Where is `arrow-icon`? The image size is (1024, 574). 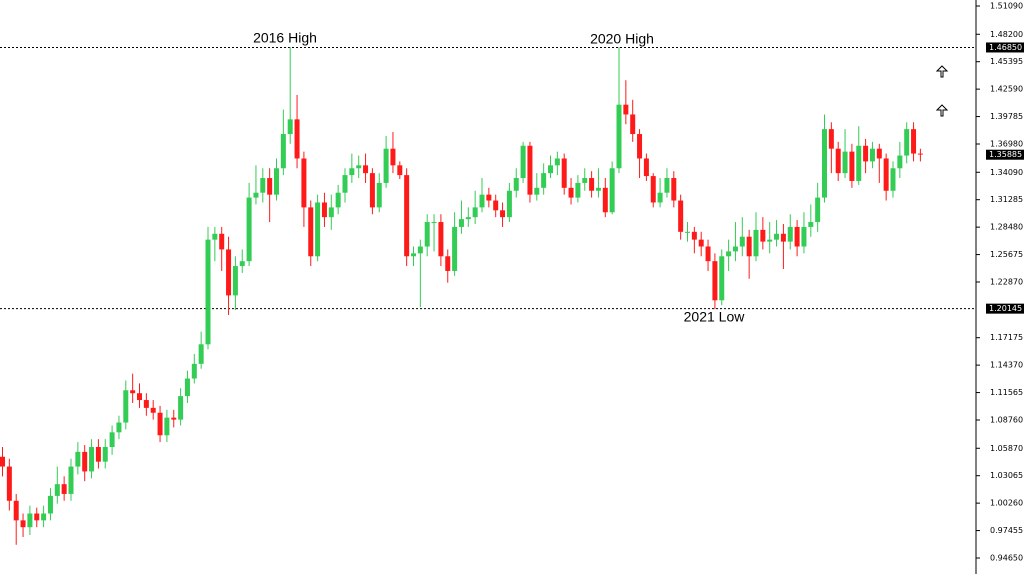 arrow-icon is located at coordinates (942, 71).